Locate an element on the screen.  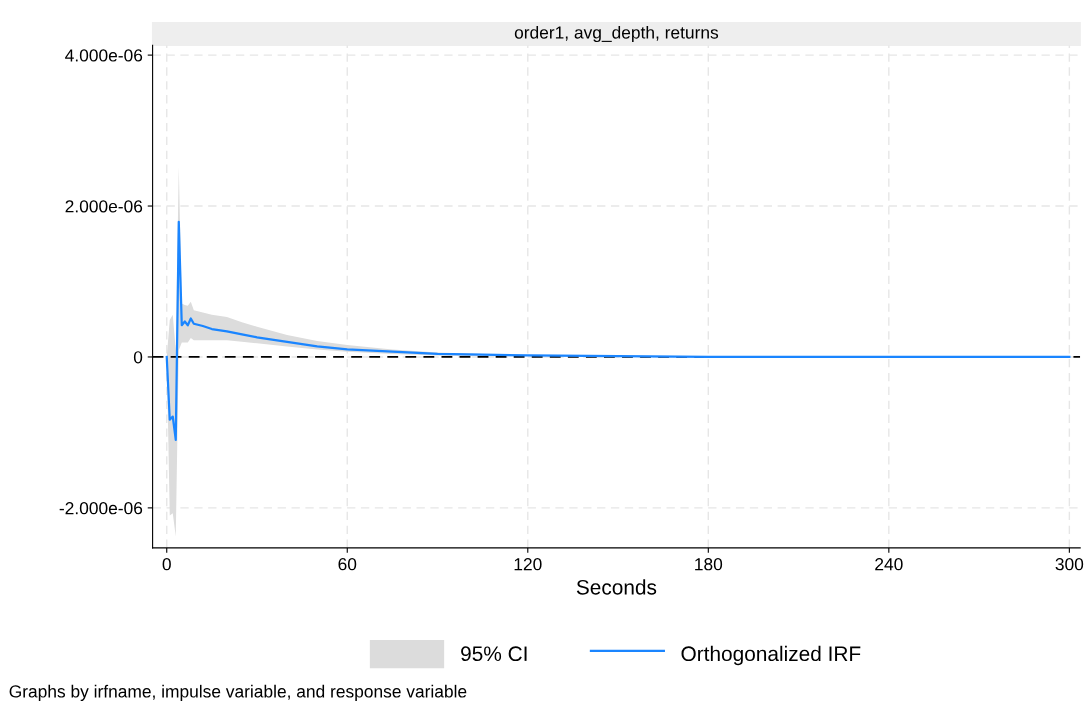
x-axis-title: Seconds is located at coordinates (616, 587).